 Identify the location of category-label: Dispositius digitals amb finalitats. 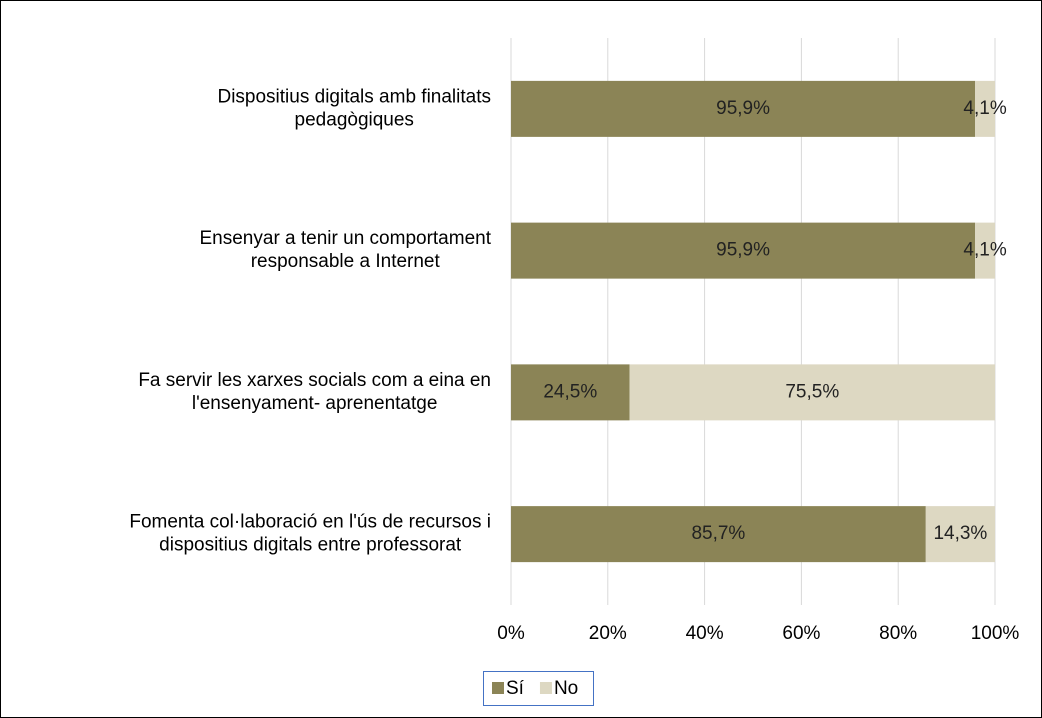
(354, 96).